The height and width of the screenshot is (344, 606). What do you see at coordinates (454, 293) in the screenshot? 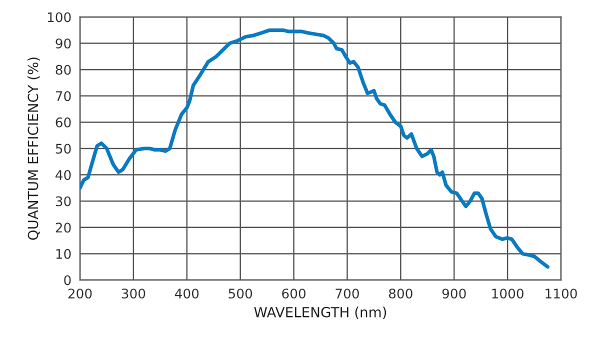
I see `x-tick-label: 900` at bounding box center [454, 293].